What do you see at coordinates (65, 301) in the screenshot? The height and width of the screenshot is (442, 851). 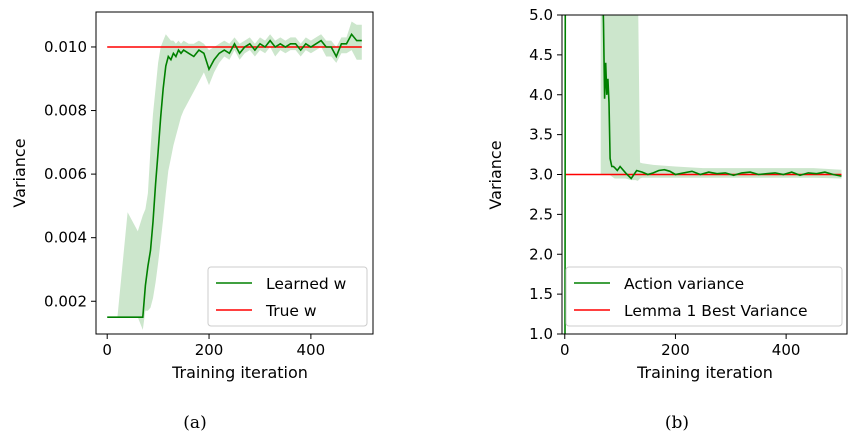 I see `chart-a-ytick-label: 0.002` at bounding box center [65, 301].